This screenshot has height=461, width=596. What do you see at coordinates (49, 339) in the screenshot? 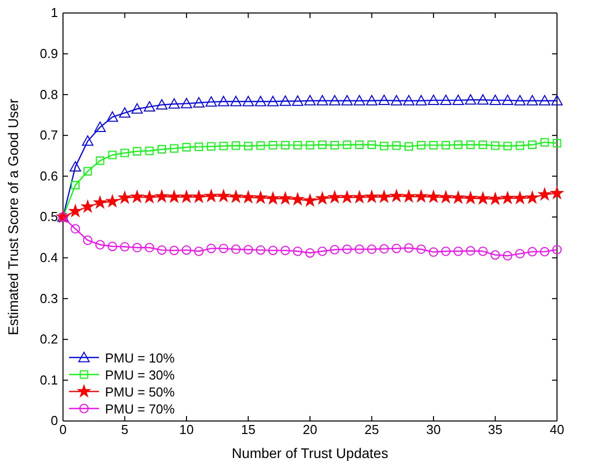
I see `y-tick-label: 0.2` at bounding box center [49, 339].